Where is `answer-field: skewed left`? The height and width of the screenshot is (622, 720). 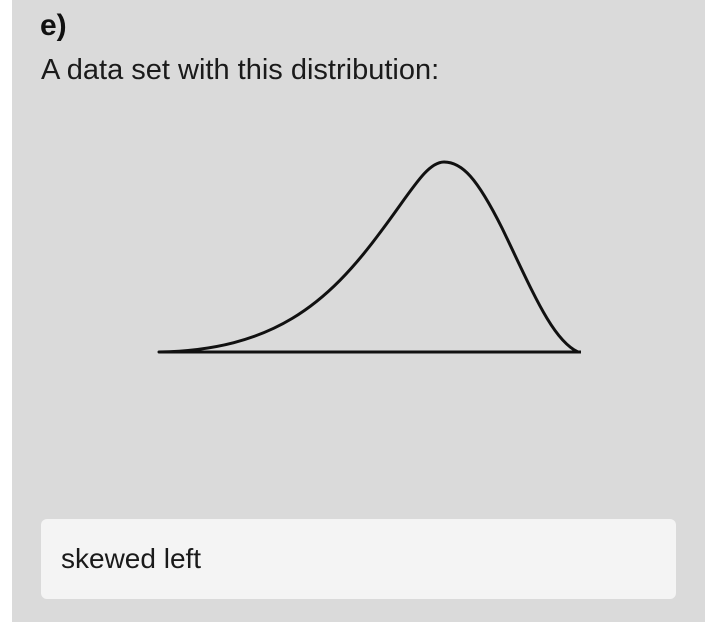 answer-field: skewed left is located at coordinates (358, 559).